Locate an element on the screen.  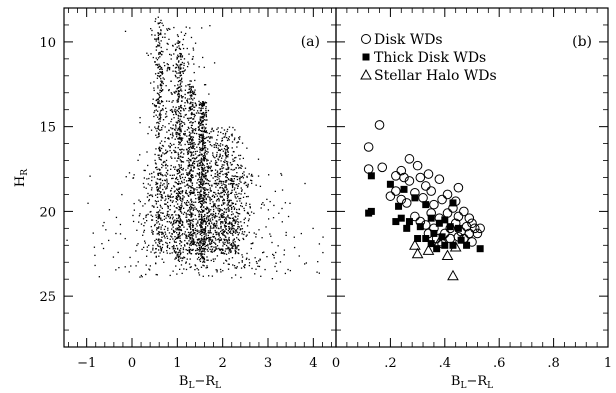
panel-label: (b) is located at coordinates (582, 42).